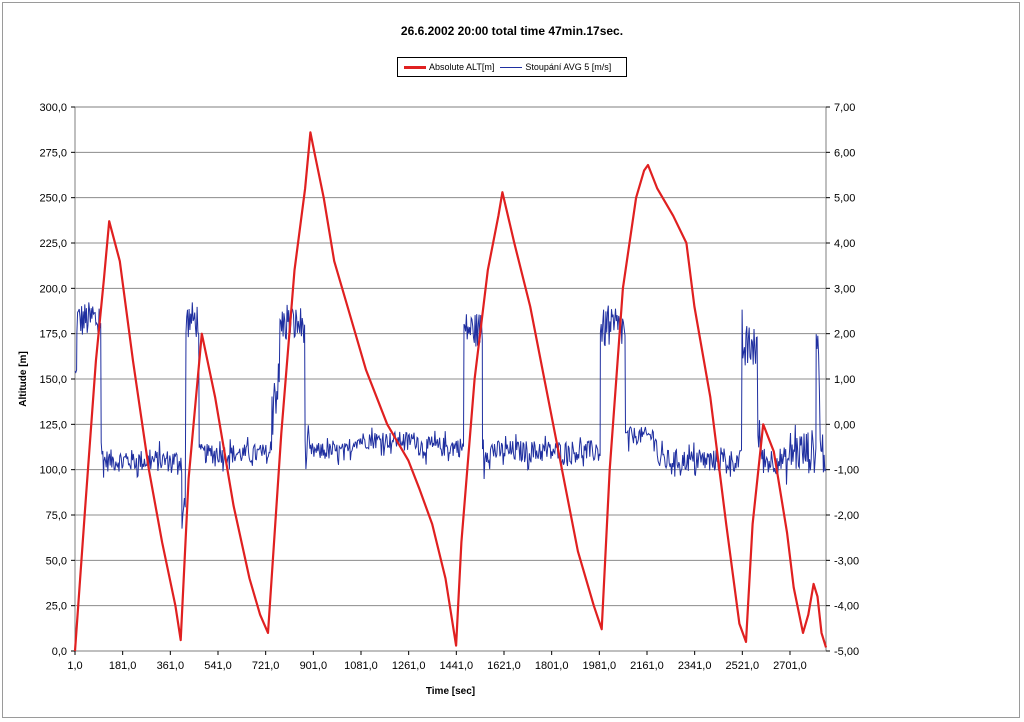 This screenshot has width=1024, height=722. Describe the element at coordinates (266, 666) in the screenshot. I see `x-tick-label: 721,0` at that location.